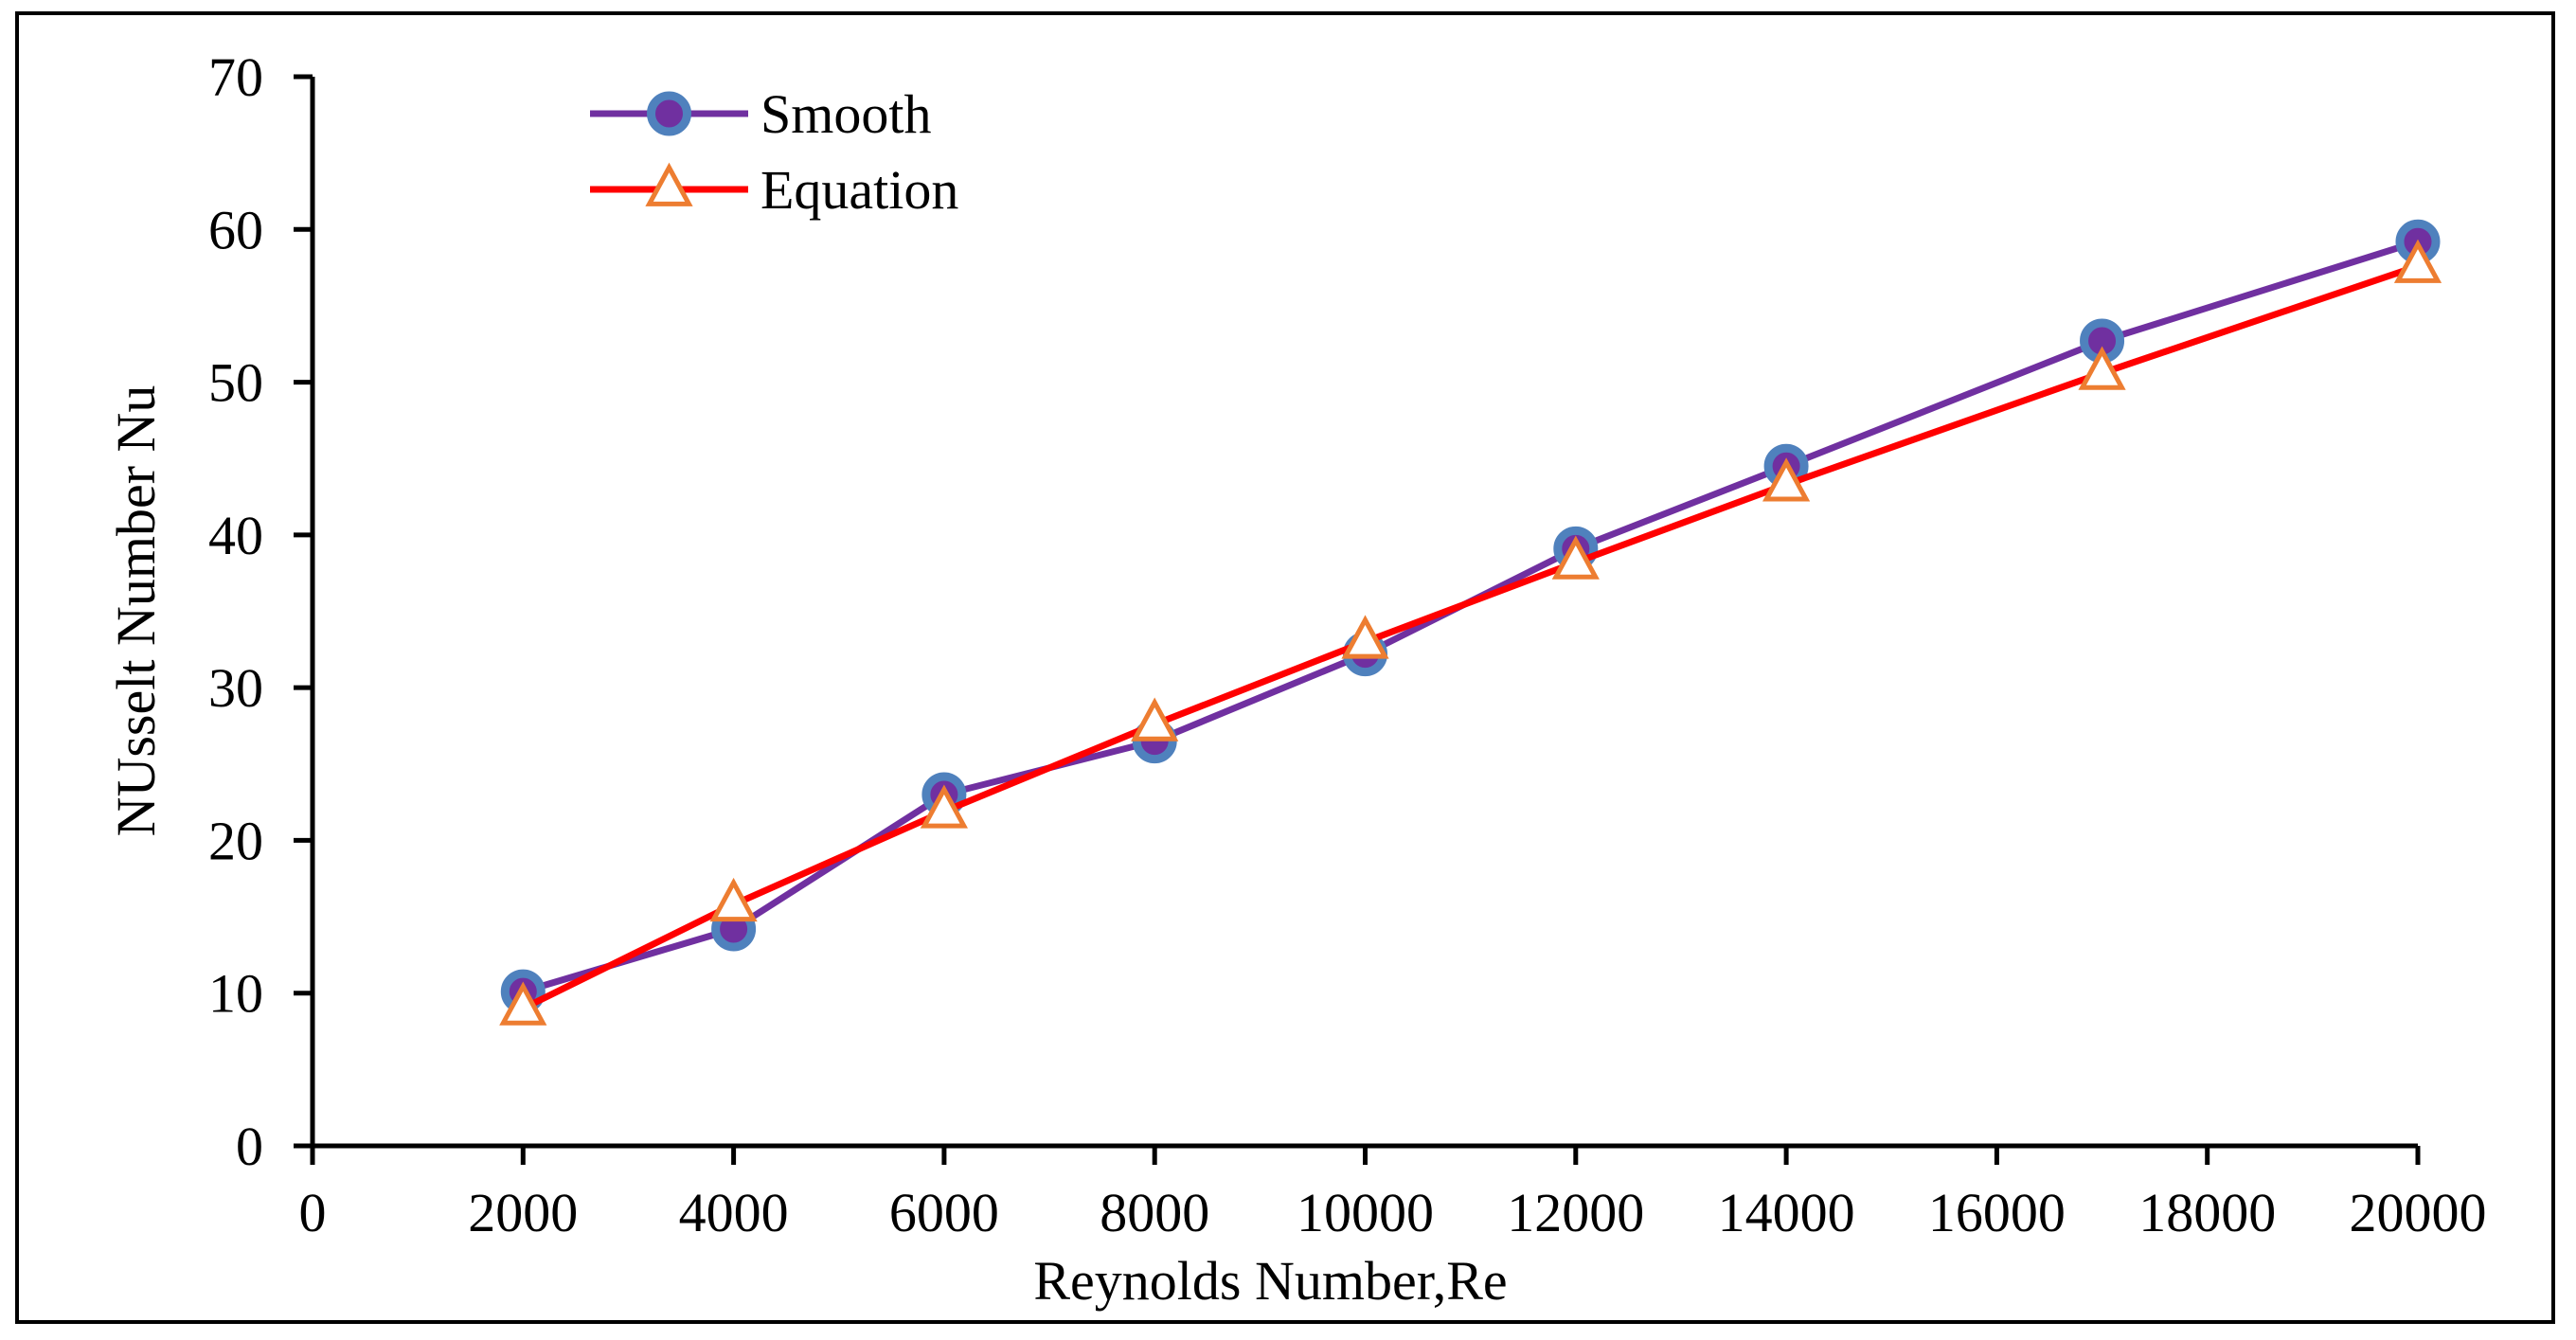  What do you see at coordinates (235, 688) in the screenshot?
I see `y-tick-label: 30` at bounding box center [235, 688].